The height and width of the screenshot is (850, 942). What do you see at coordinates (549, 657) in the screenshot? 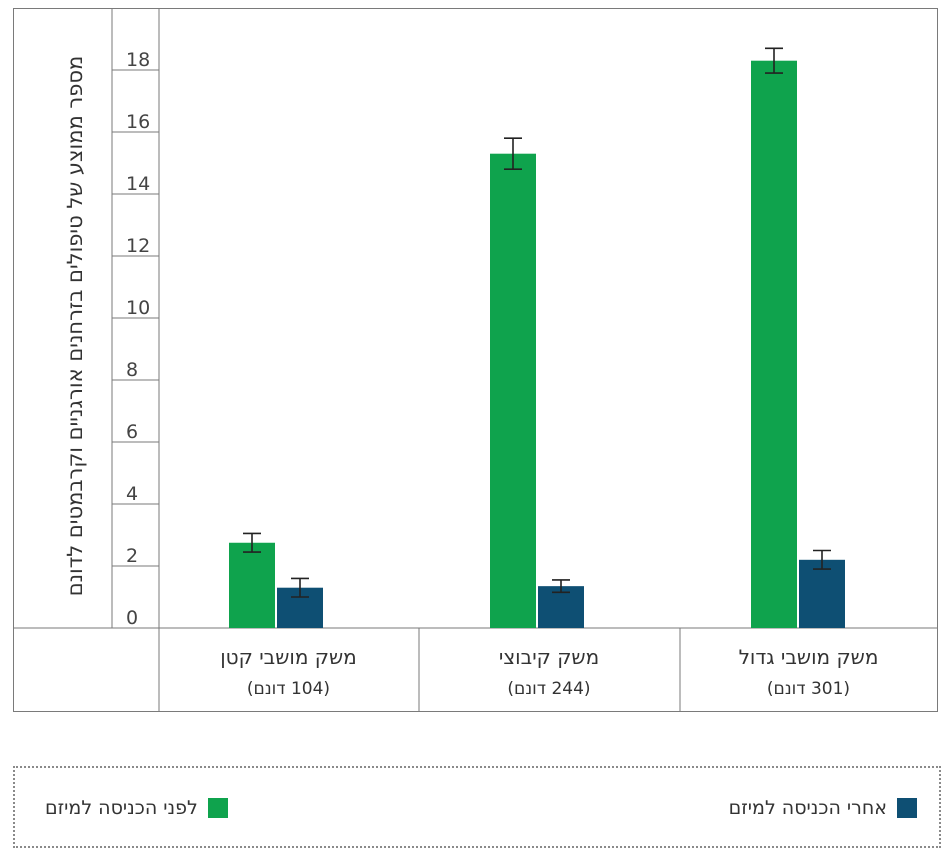
I see `category-name: משק קיבוצי` at bounding box center [549, 657].